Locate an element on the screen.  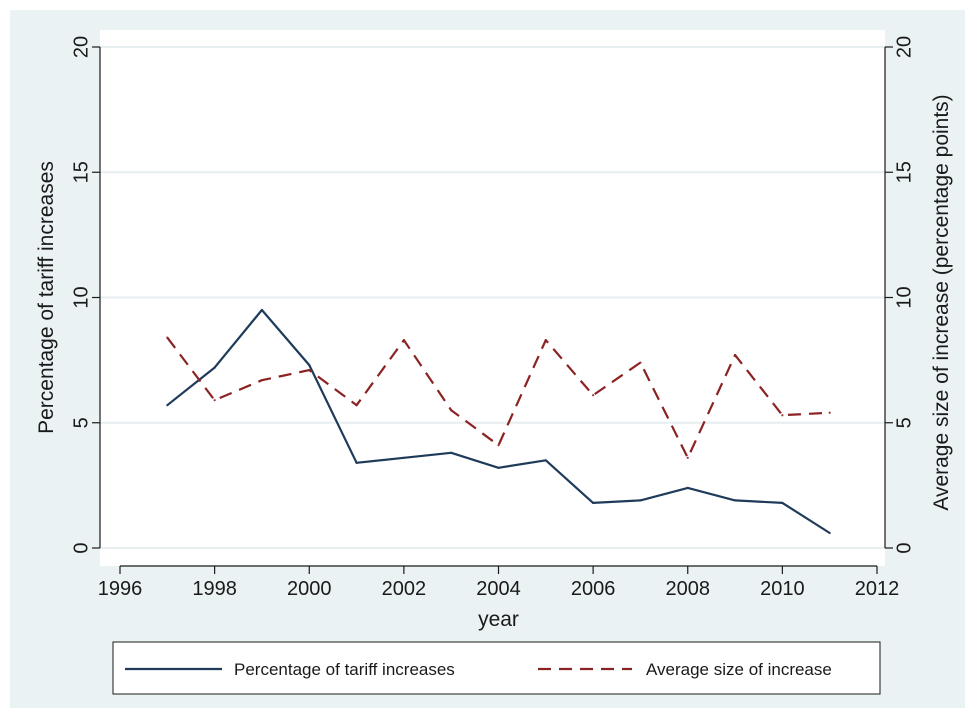
y-tick-label-left: 15 is located at coordinates (81, 172).